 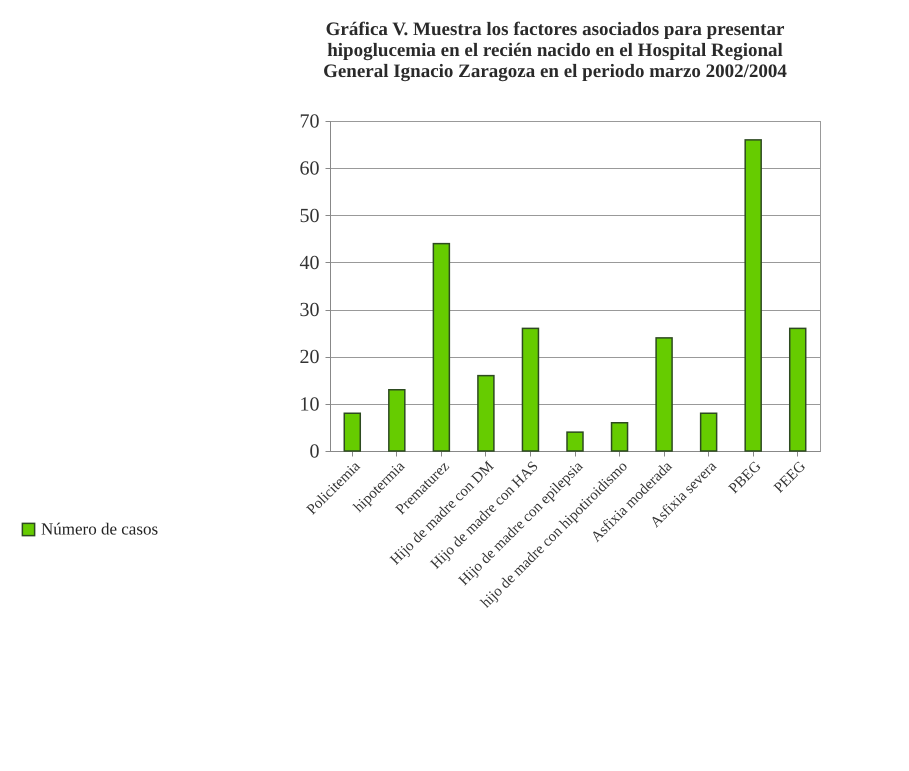 What do you see at coordinates (310, 215) in the screenshot?
I see `y-tick-label: 50` at bounding box center [310, 215].